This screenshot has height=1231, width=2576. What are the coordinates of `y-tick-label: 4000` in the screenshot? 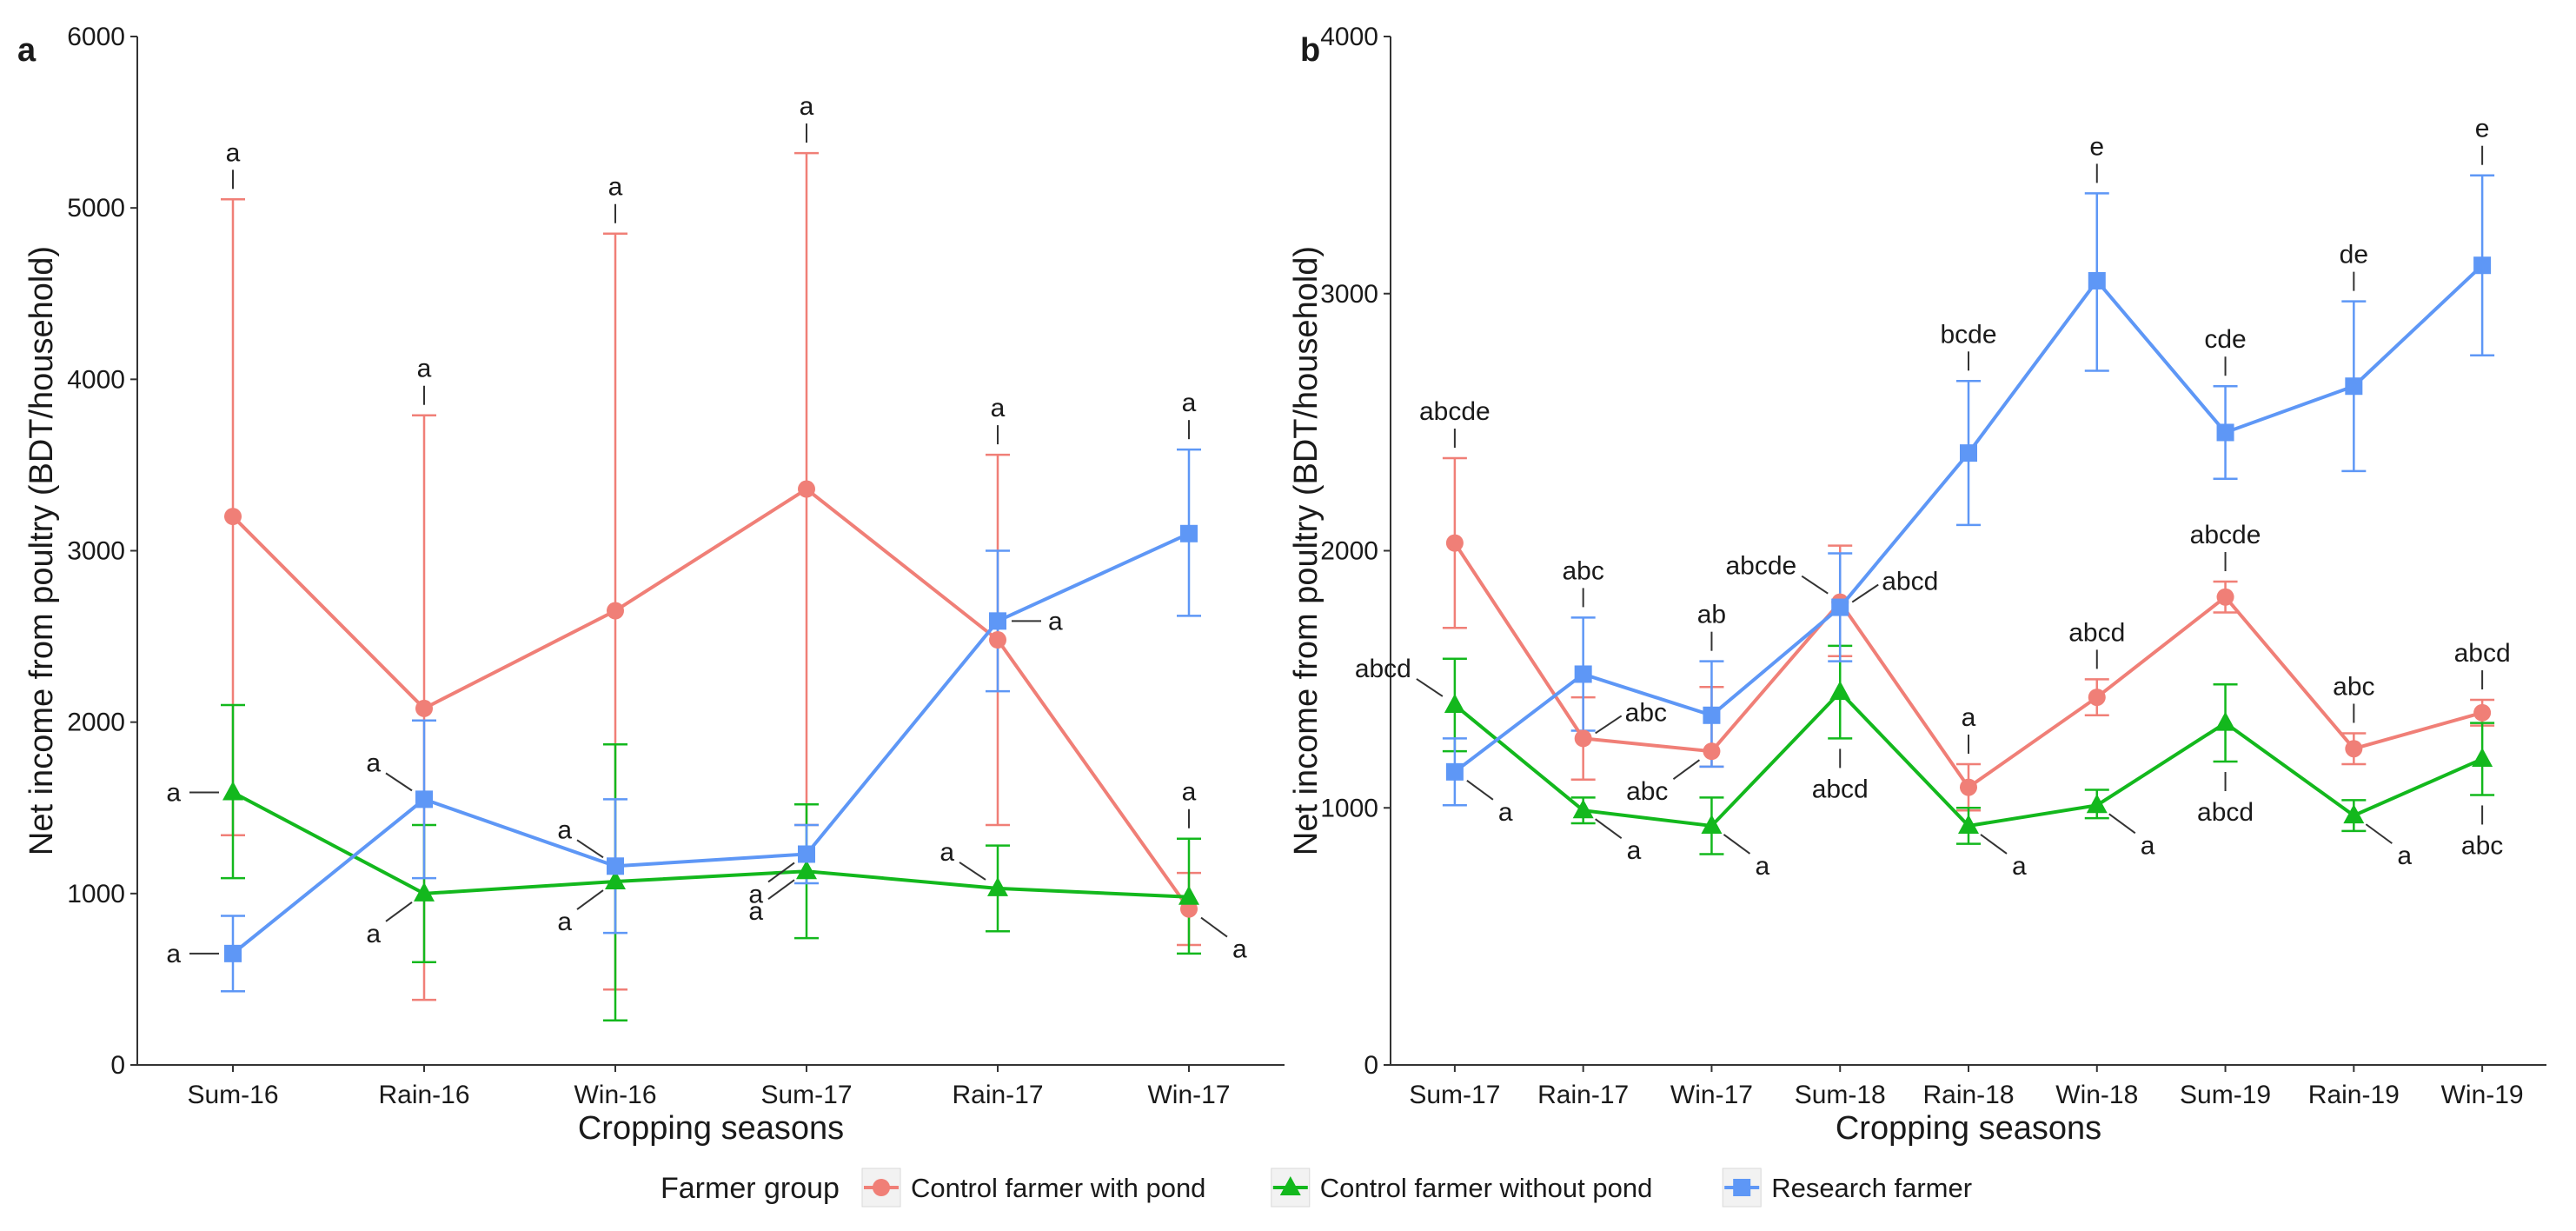 It's located at (96, 380).